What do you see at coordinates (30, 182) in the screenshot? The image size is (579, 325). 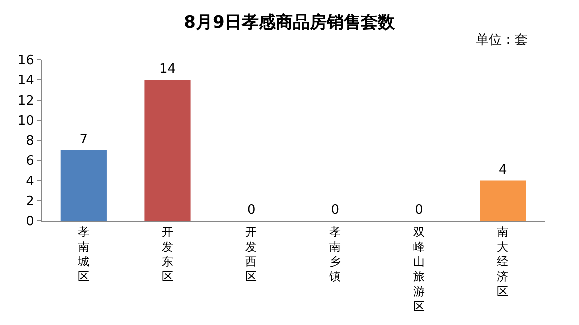 I see `y-tick-label: 4` at bounding box center [30, 182].